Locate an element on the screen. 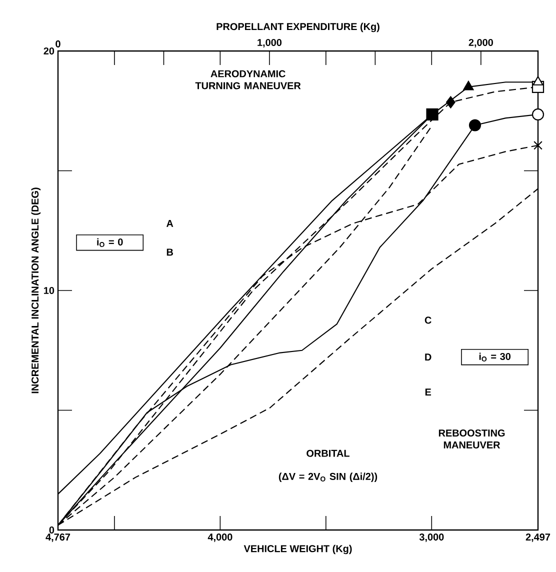 Image resolution: width=556 pixels, height=572 pixels. x-tick-label: 3,000 is located at coordinates (431, 538).